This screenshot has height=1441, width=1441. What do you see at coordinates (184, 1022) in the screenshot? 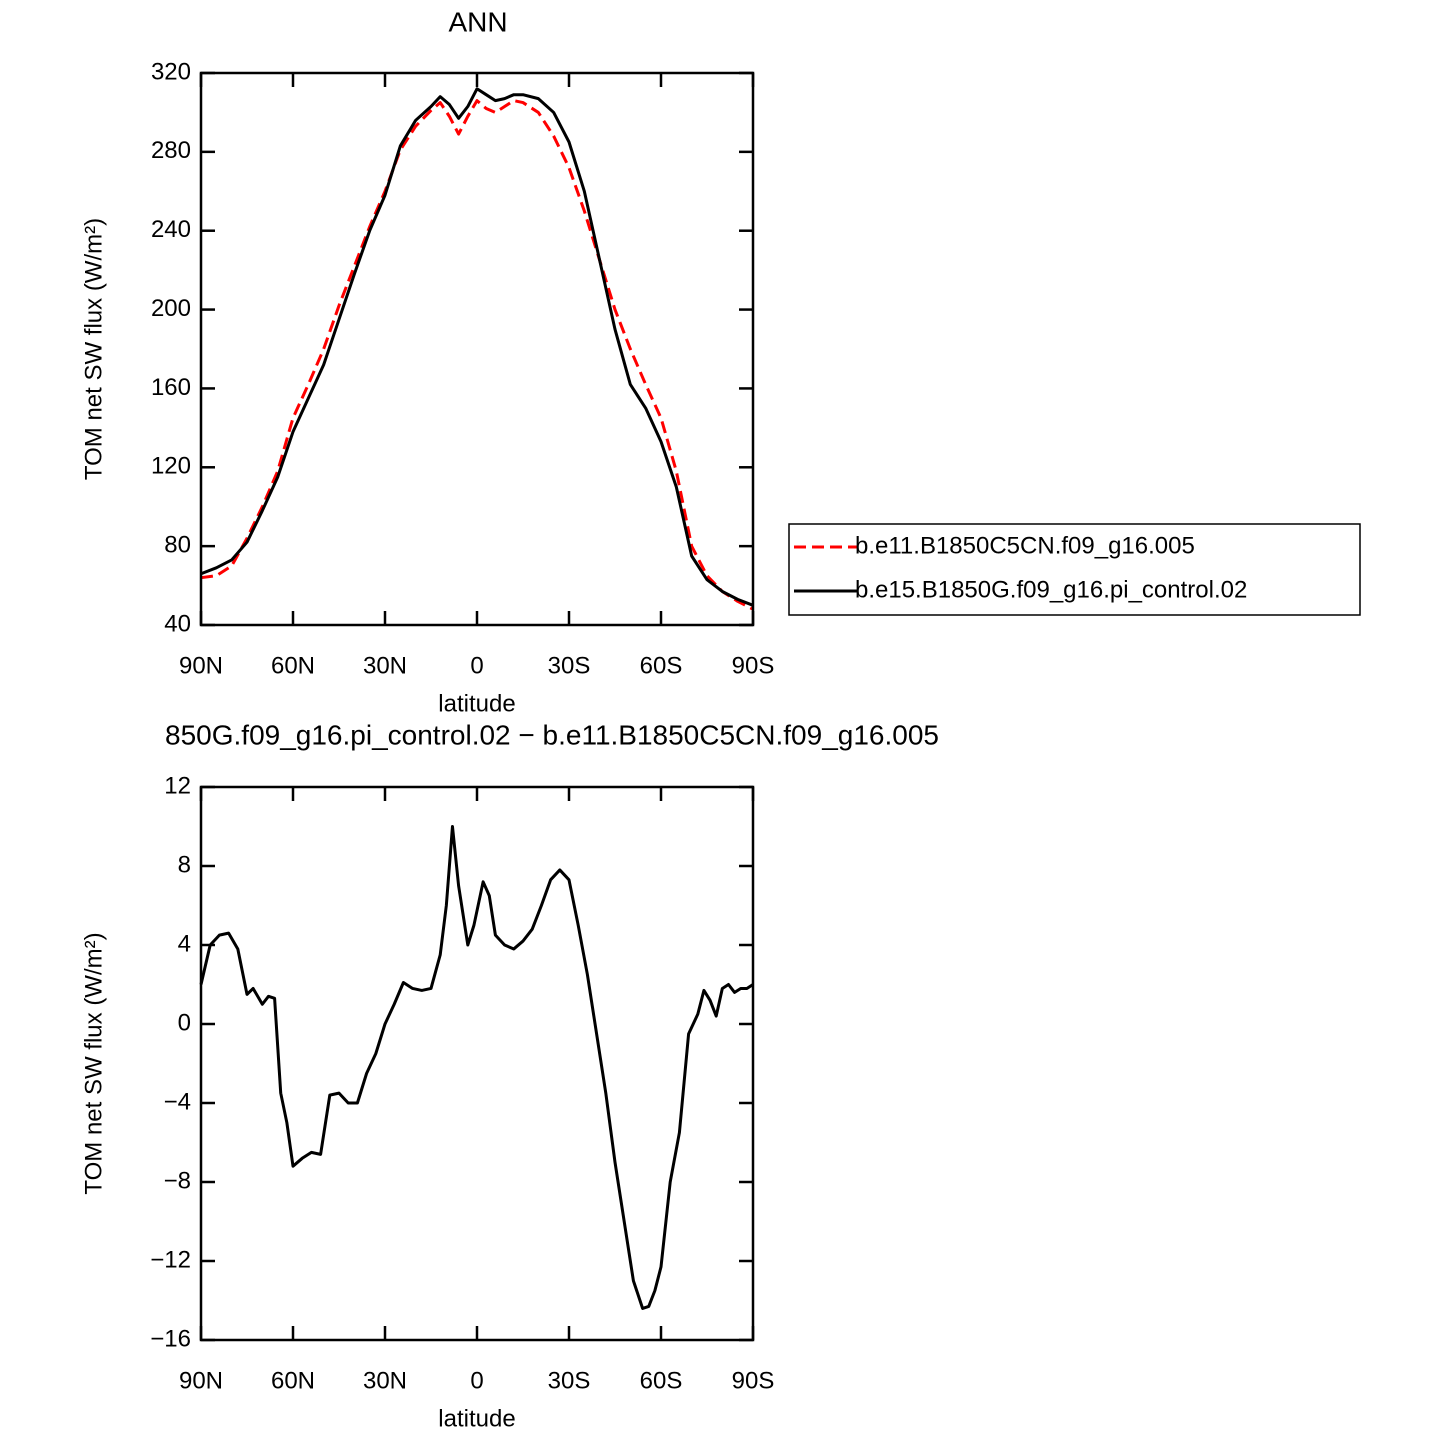
I see `y-tick-label: 0` at bounding box center [184, 1022].